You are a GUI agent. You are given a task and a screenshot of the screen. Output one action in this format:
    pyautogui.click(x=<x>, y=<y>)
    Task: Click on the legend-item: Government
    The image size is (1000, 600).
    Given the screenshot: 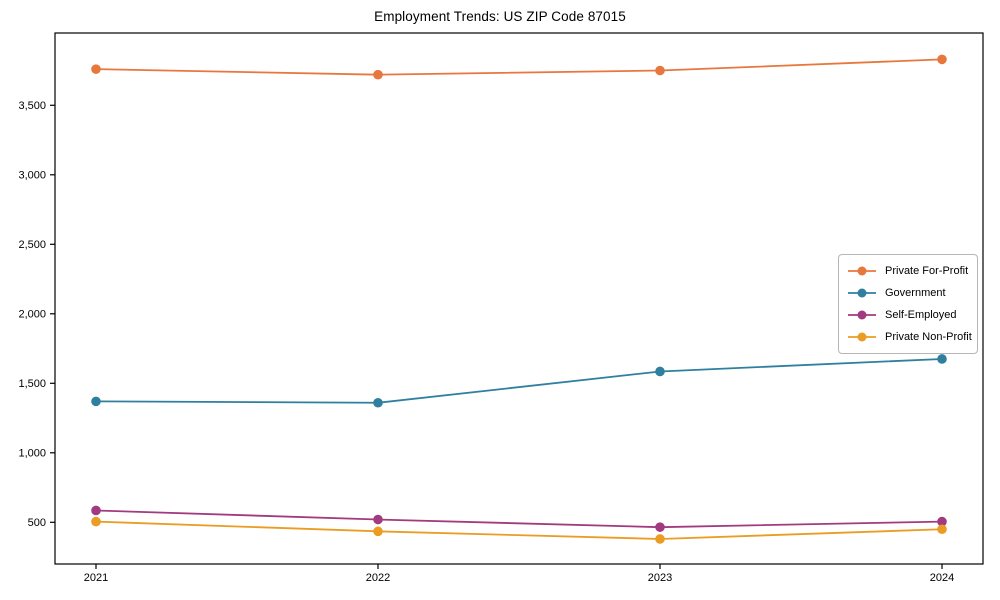 What is the action you would take?
    pyautogui.click(x=912, y=293)
    